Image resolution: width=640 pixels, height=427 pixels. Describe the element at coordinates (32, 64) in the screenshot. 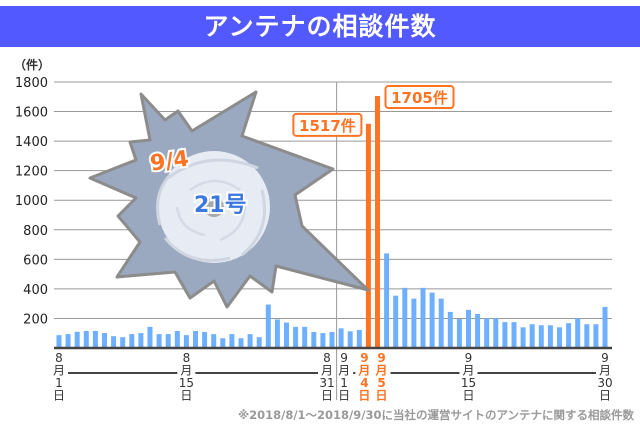

I see `y-axis-label: （件）` at that location.